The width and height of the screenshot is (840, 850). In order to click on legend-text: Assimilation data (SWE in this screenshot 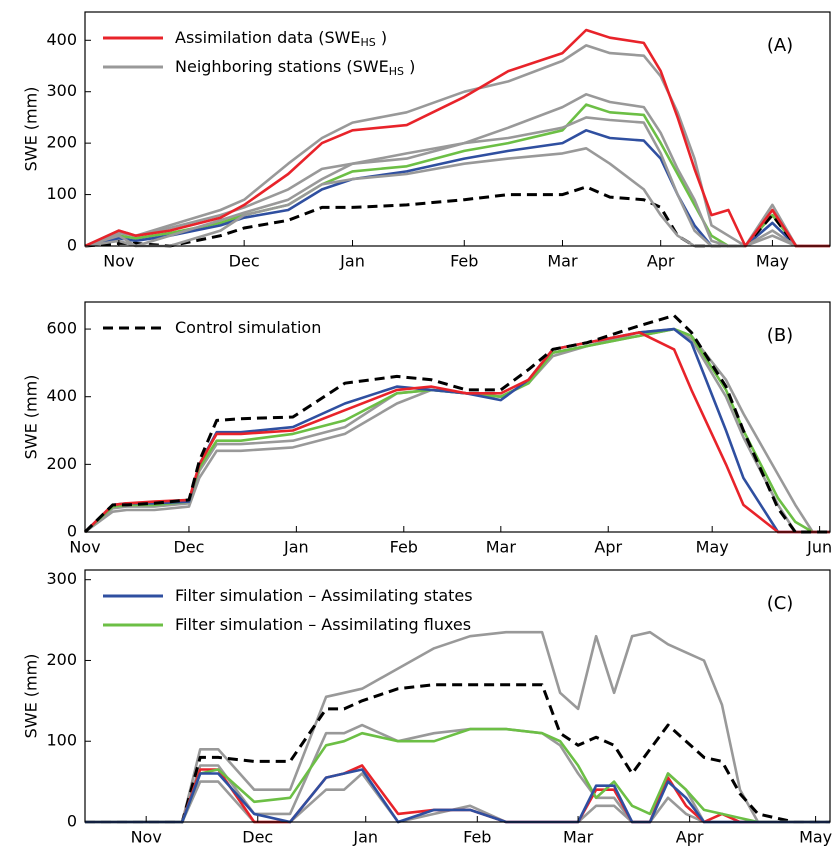, I will do `click(268, 37)`.